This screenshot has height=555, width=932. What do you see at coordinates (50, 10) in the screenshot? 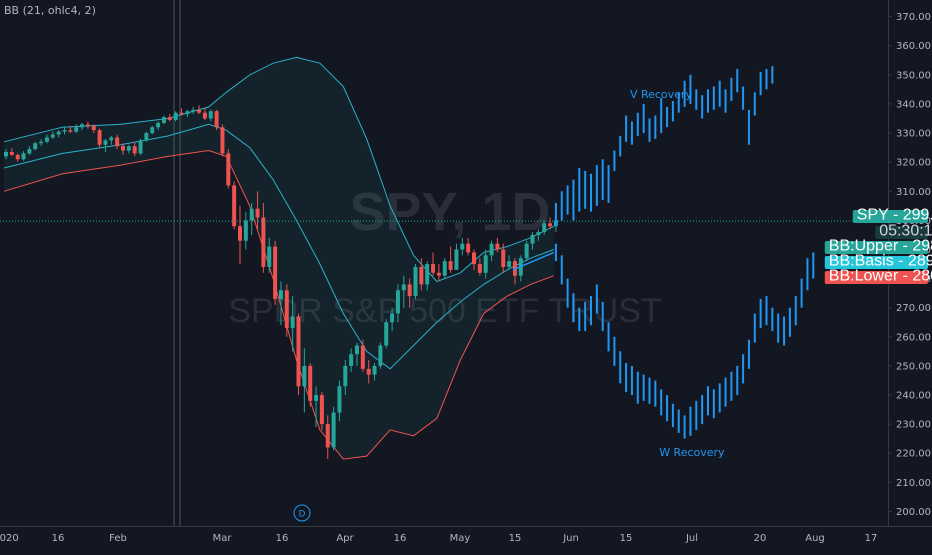
I see `indicator-label: BB (21, ohlc4, 2)` at bounding box center [50, 10].